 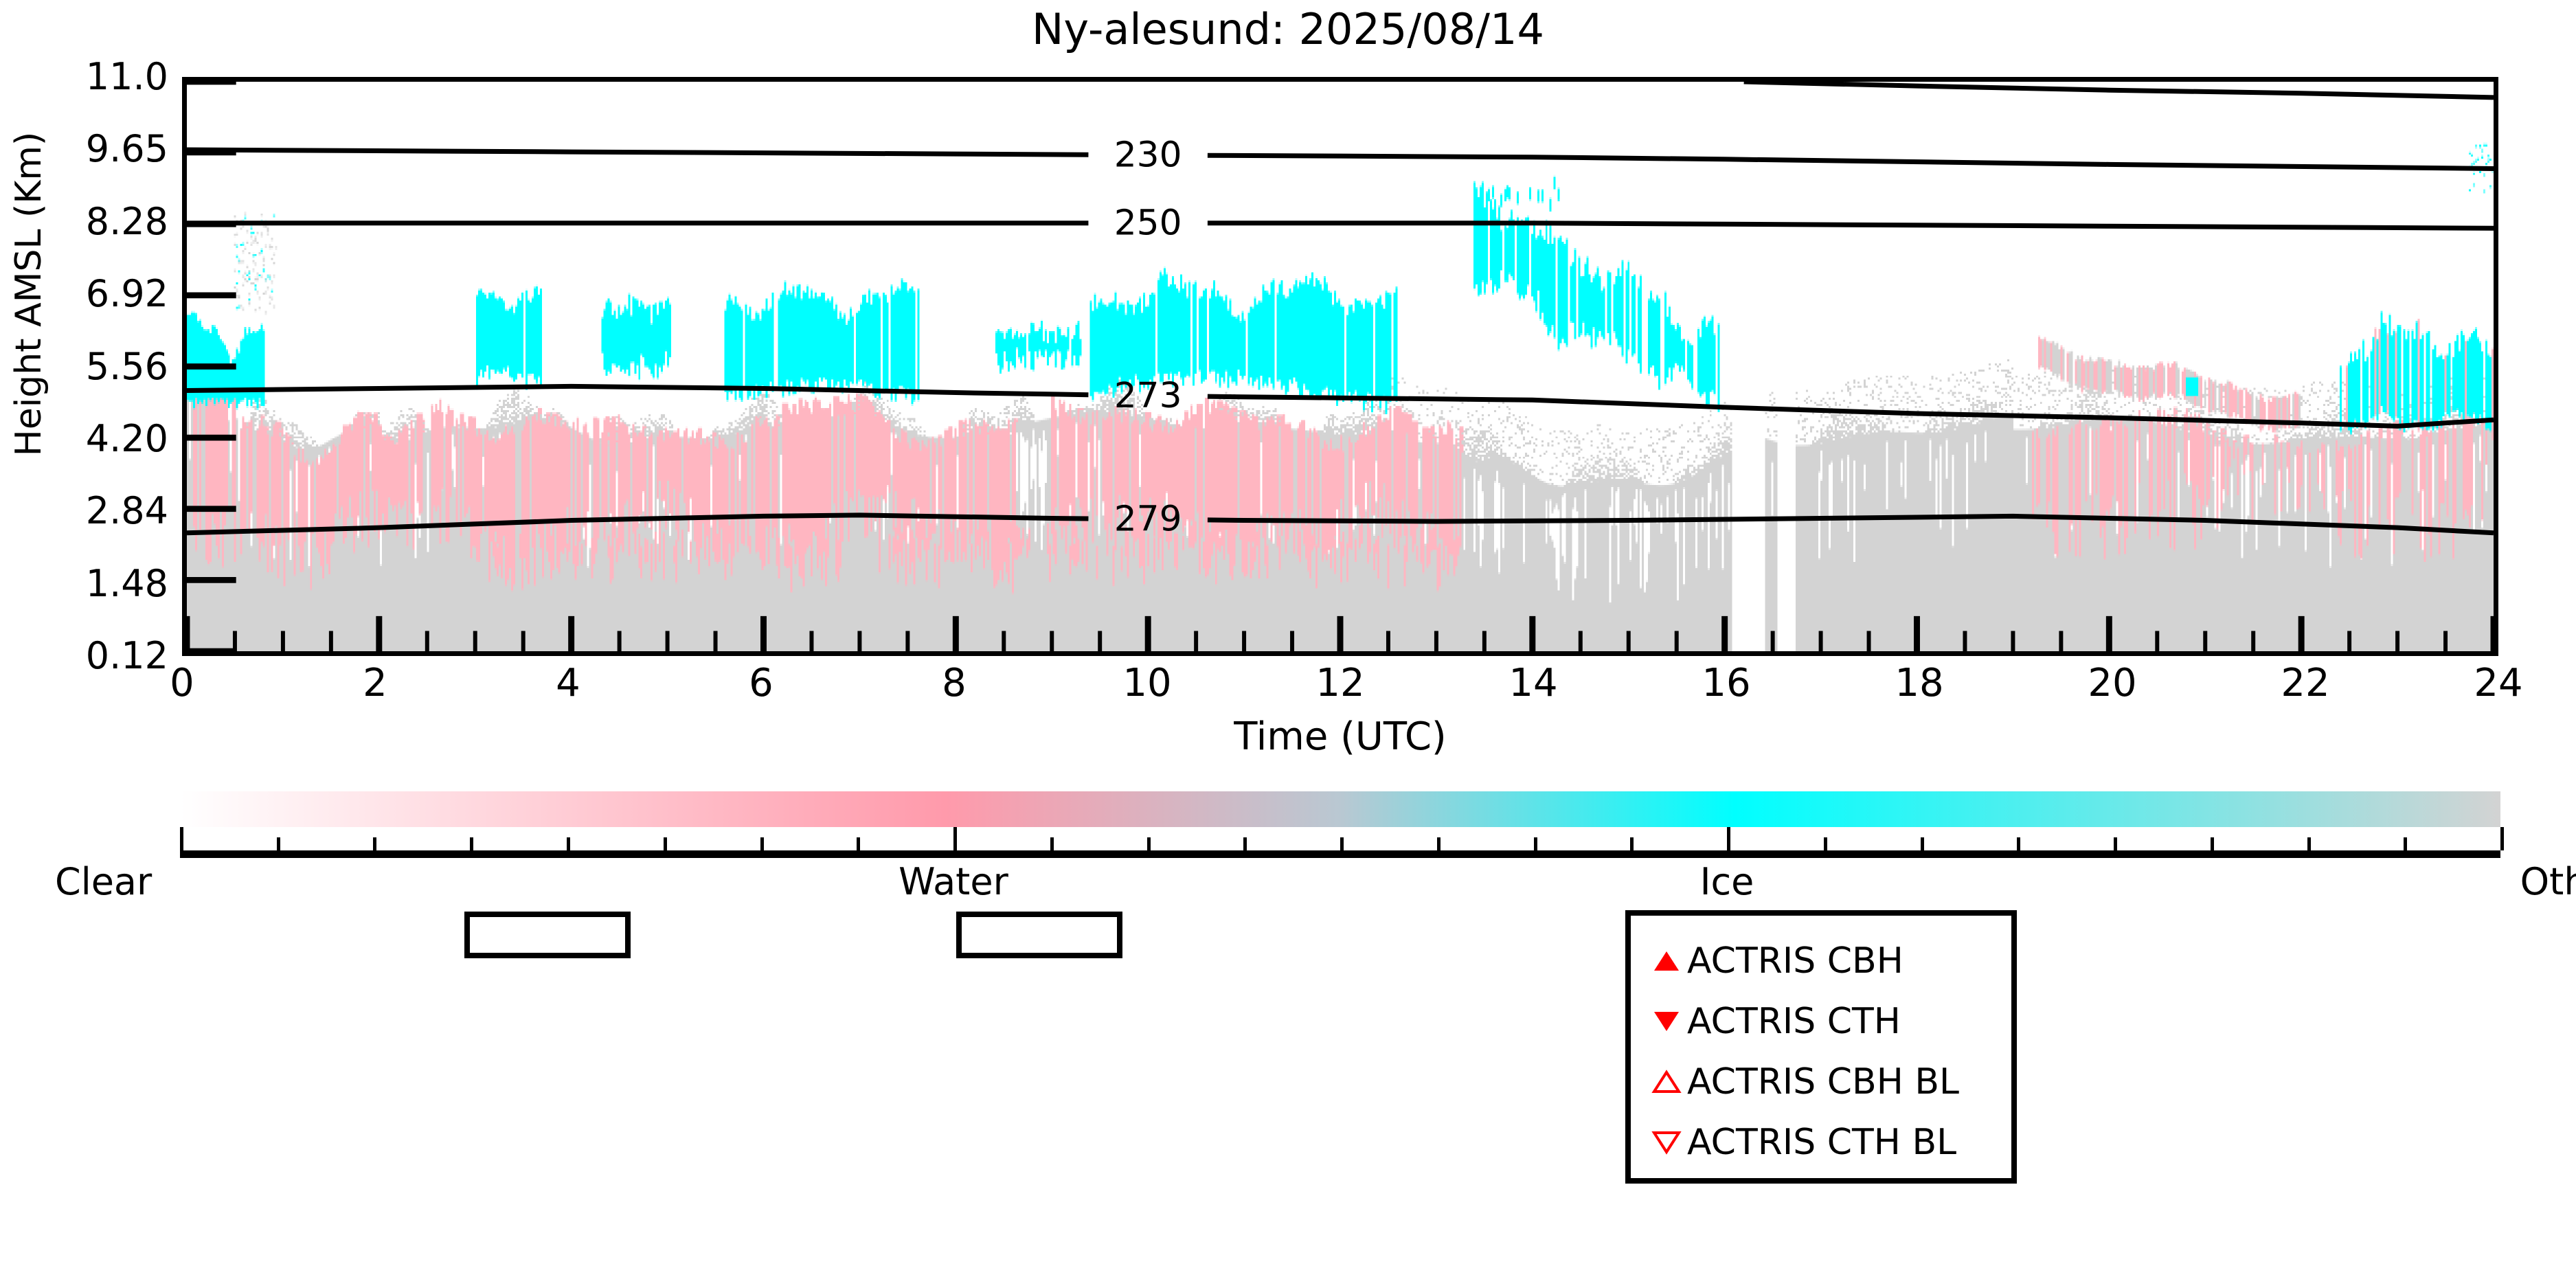 What do you see at coordinates (1822, 1142) in the screenshot?
I see `legend-item-label: ACTRIS CTH BL` at bounding box center [1822, 1142].